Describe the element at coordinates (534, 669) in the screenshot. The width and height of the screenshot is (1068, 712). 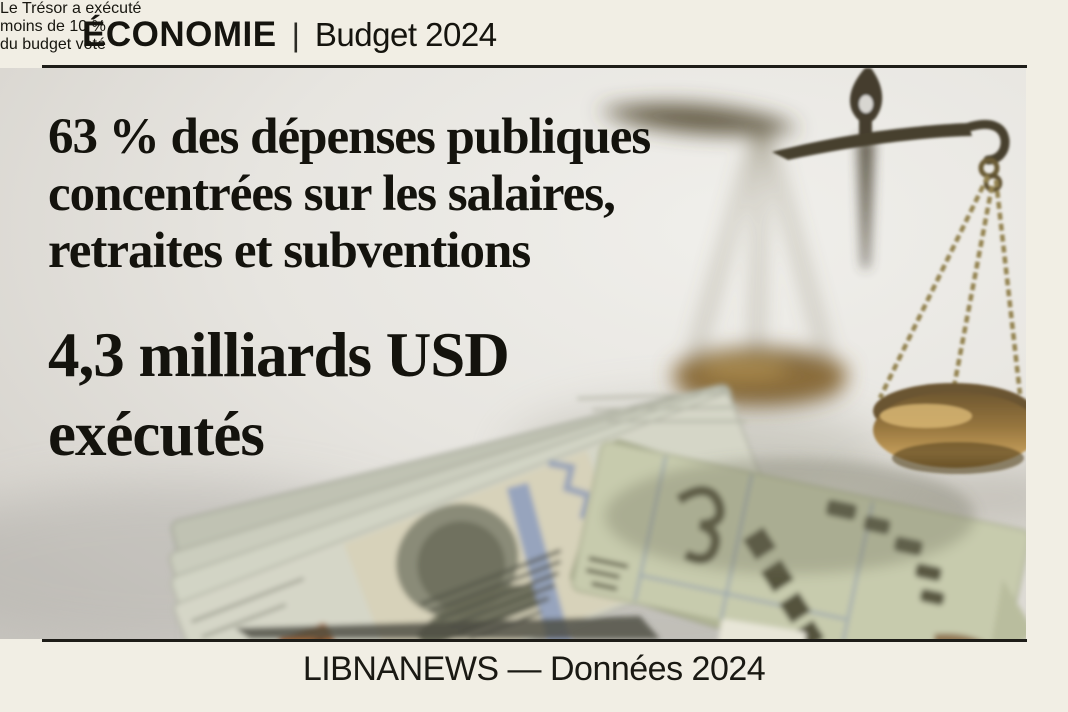
I see `footer-credit: LIBNANEWS — Données 2024` at that location.